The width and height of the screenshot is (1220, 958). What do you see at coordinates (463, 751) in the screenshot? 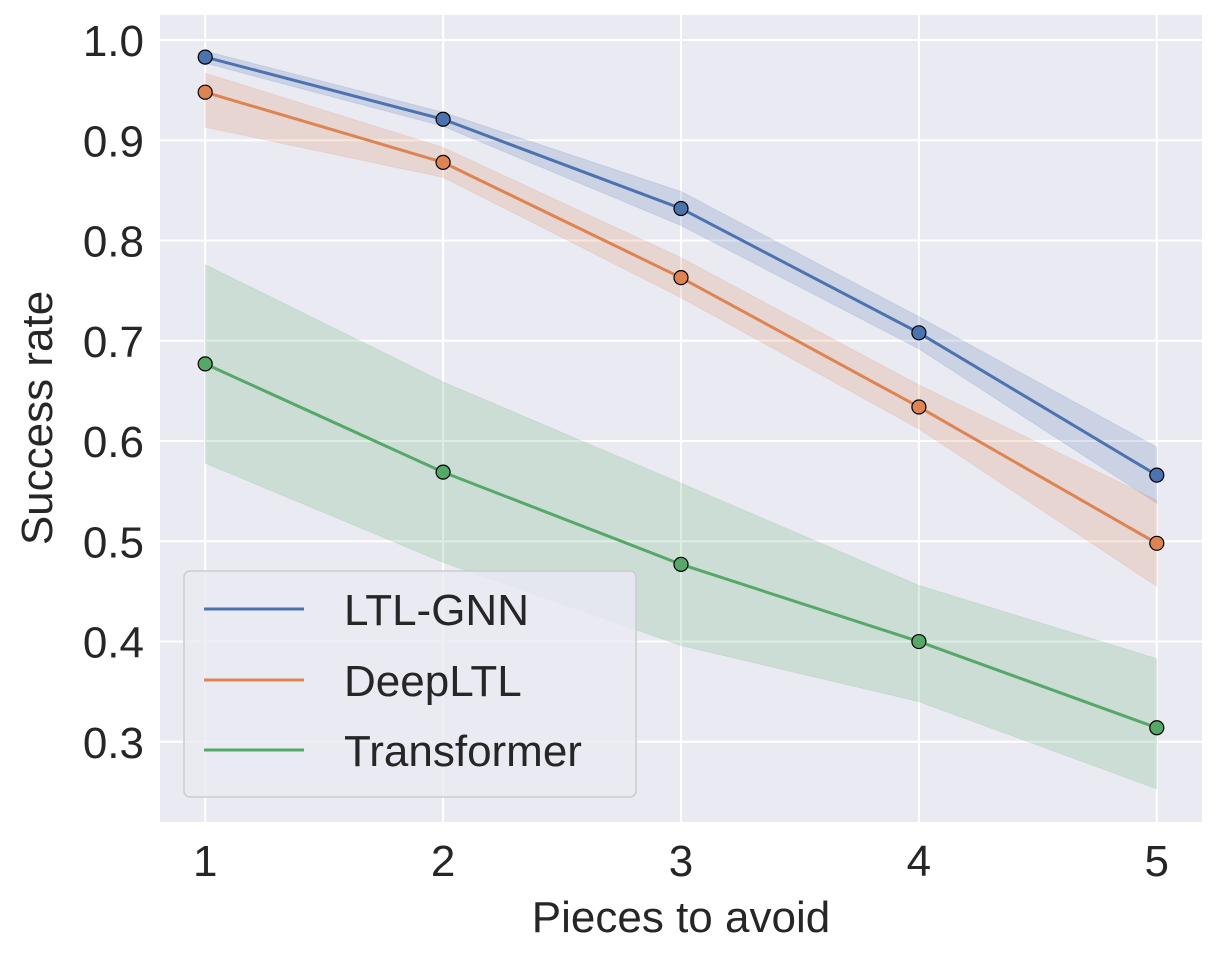
I see `legend-label-transformer: Transformer` at bounding box center [463, 751].